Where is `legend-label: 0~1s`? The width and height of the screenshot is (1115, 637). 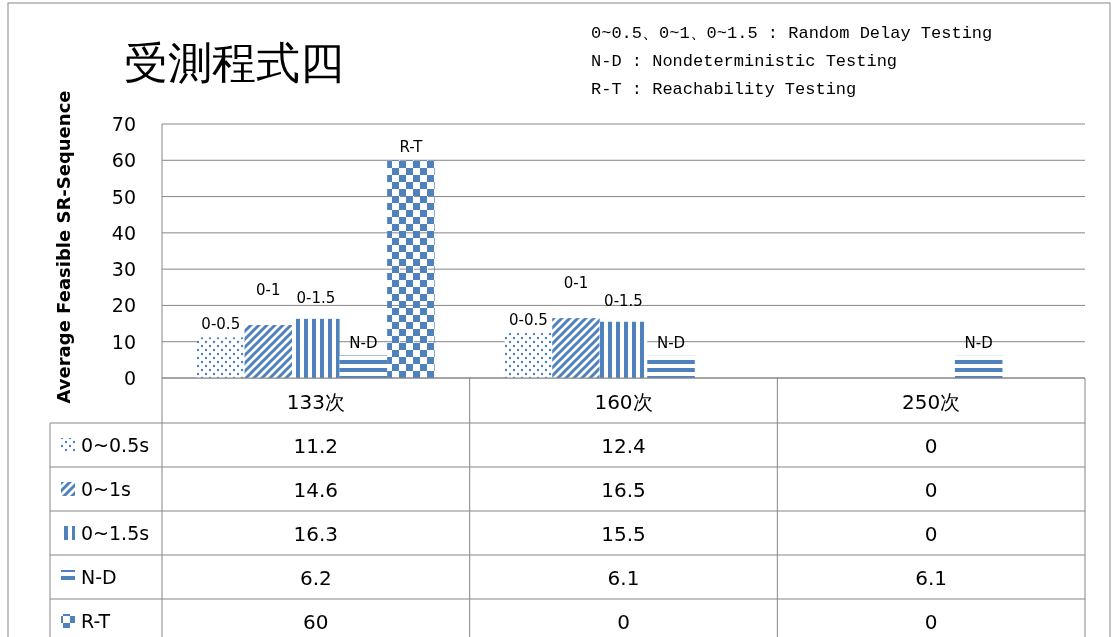 legend-label: 0~1s is located at coordinates (106, 489).